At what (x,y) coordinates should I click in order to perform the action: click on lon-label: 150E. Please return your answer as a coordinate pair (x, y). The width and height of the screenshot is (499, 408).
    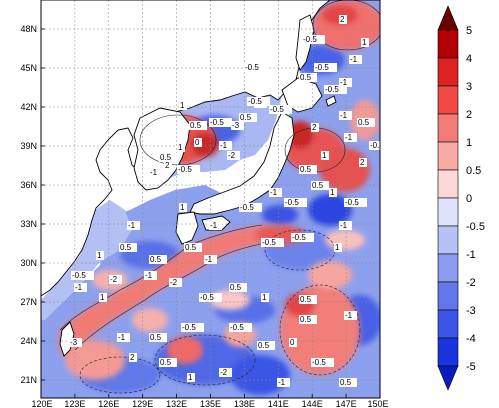
    Looking at the image, I should click on (377, 403).